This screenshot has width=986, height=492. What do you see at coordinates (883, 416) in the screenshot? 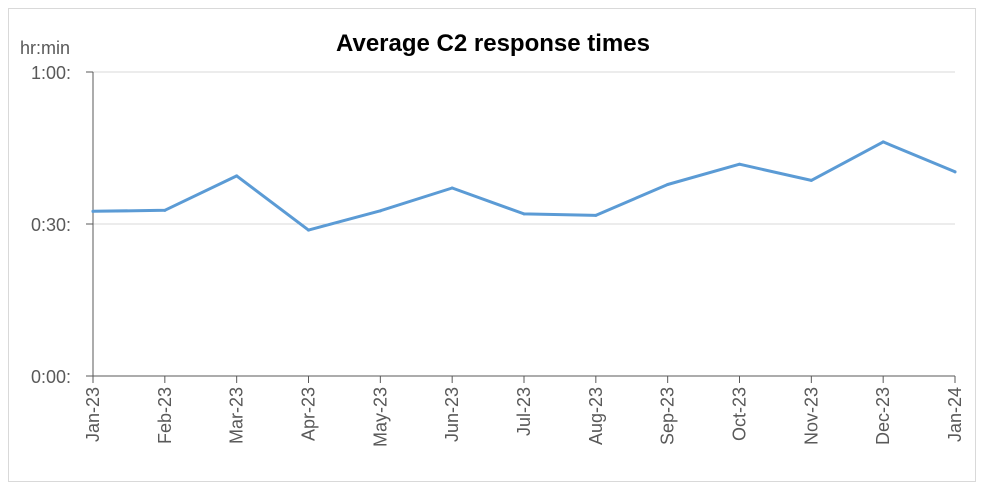
I see `x-tick-label: Dec-23` at bounding box center [883, 416].